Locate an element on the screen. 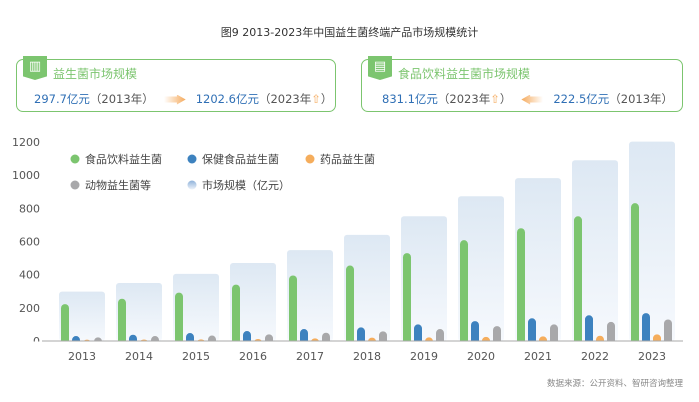 Image resolution: width=699 pixels, height=402 pixels. source-note: 数据来源：公开资料、智研咨询整理 is located at coordinates (614, 384).